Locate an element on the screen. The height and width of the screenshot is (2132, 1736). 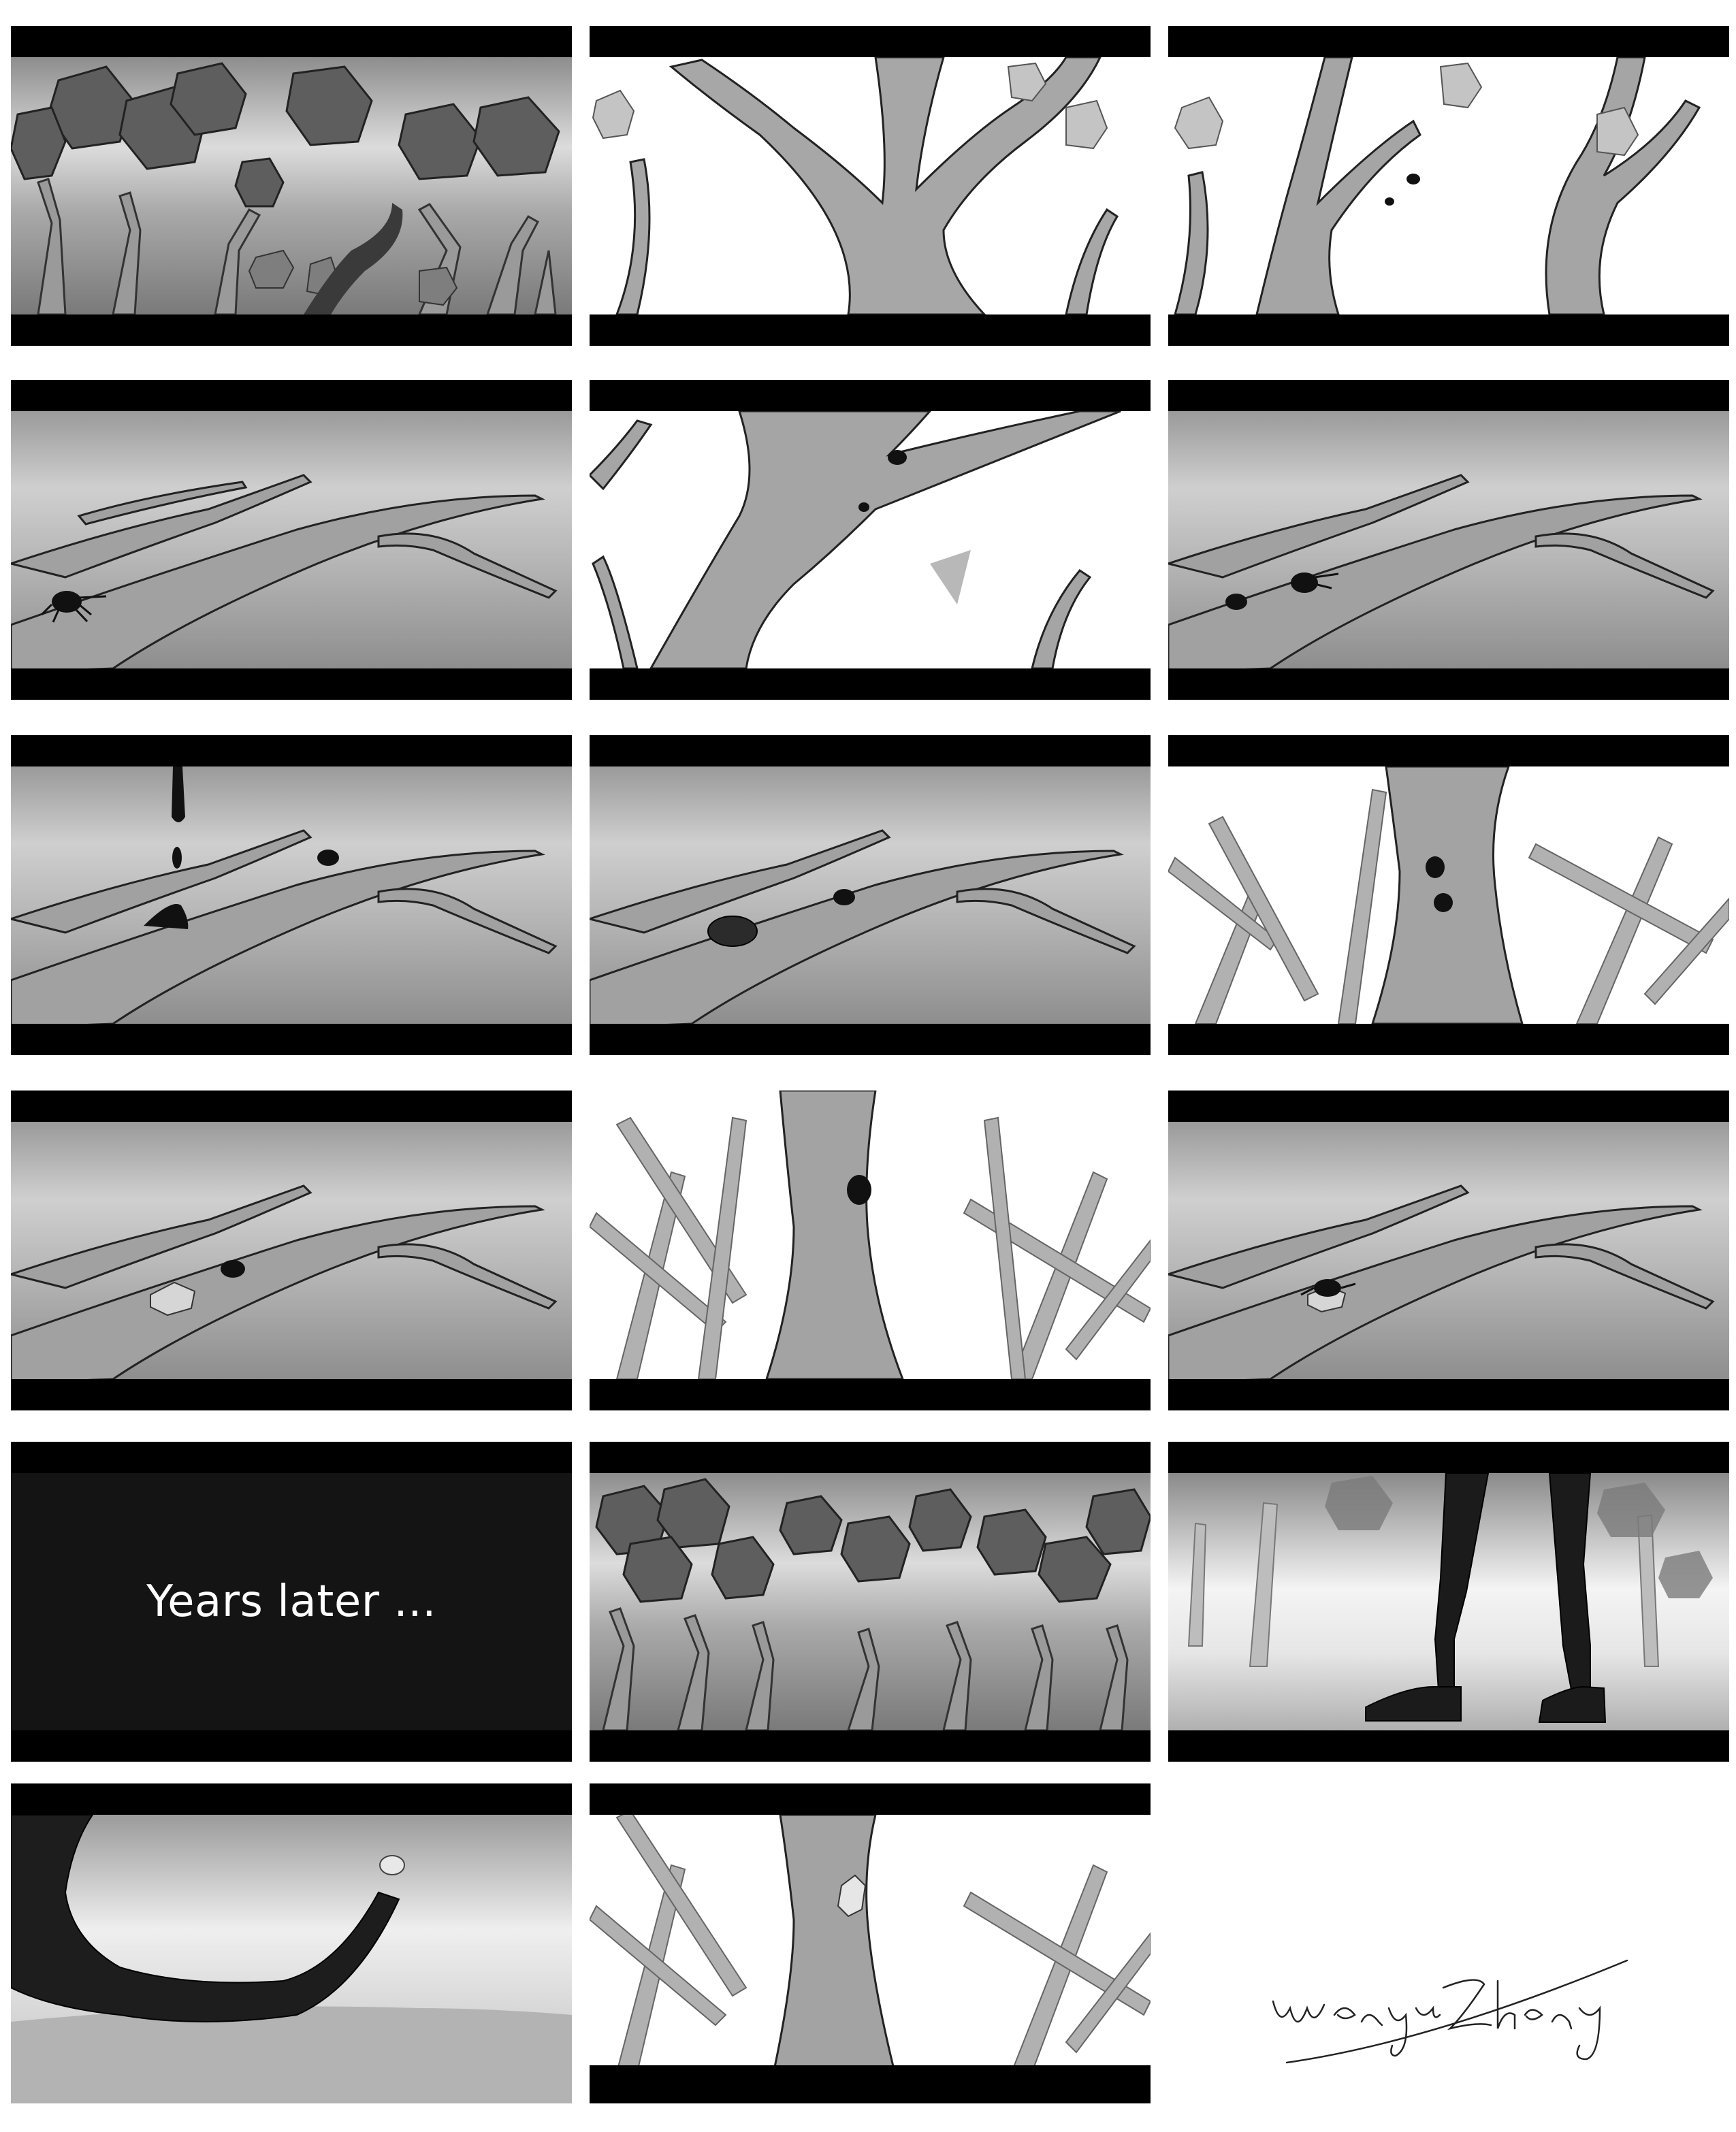
panel-8-drawing is located at coordinates (870, 897).